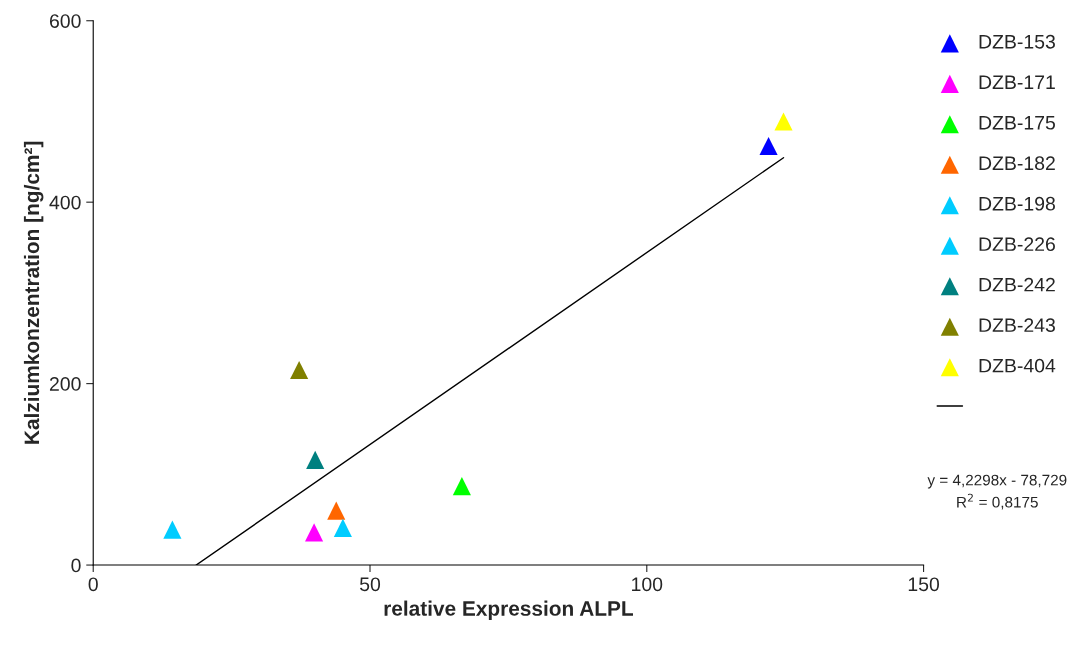 Image resolution: width=1084 pixels, height=648 pixels. Describe the element at coordinates (1017, 163) in the screenshot. I see `legend-label: DZB-182` at that location.